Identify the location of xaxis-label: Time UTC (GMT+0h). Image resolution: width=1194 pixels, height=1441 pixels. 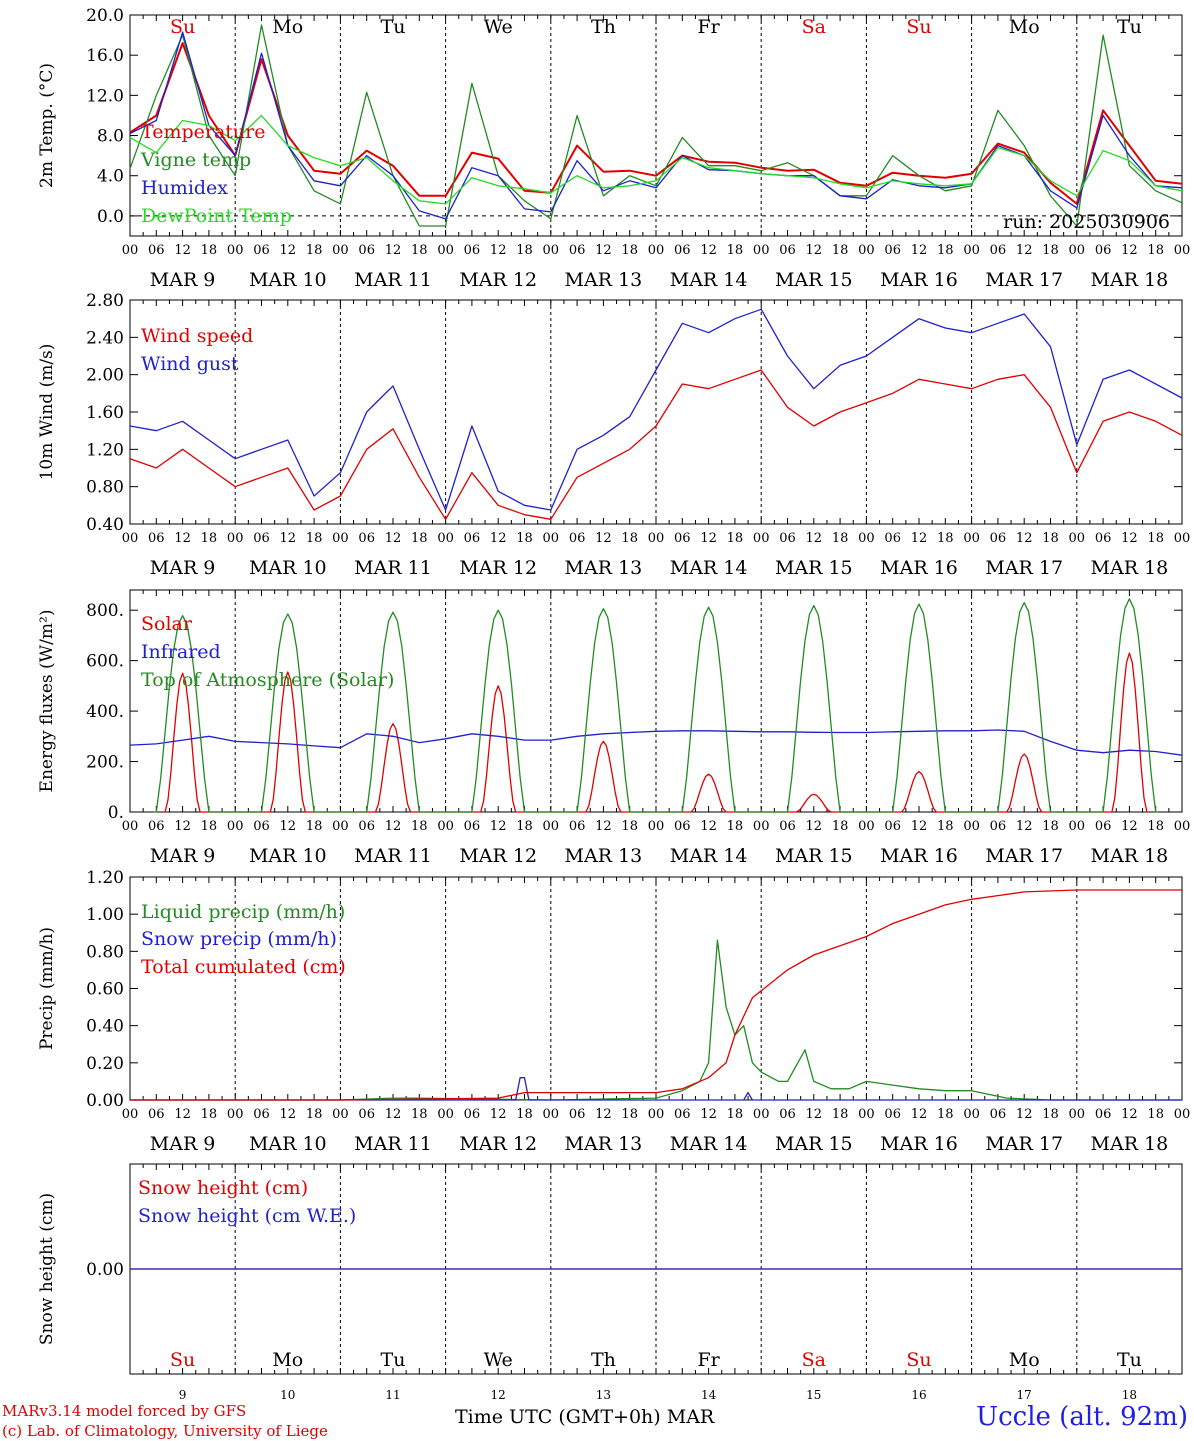
(558, 1417).